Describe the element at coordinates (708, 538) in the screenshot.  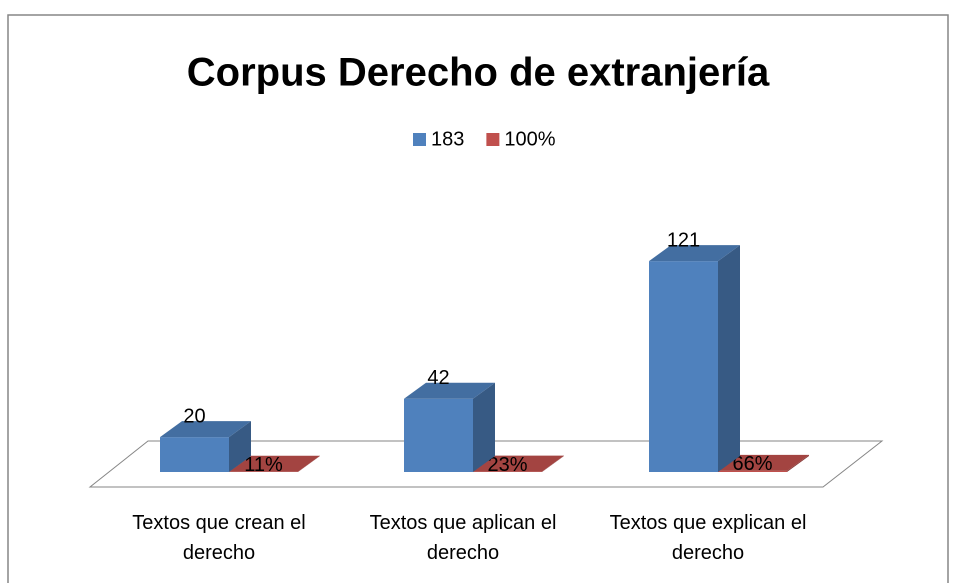
I see `x-tick-label: Textos que explican el derecho` at that location.